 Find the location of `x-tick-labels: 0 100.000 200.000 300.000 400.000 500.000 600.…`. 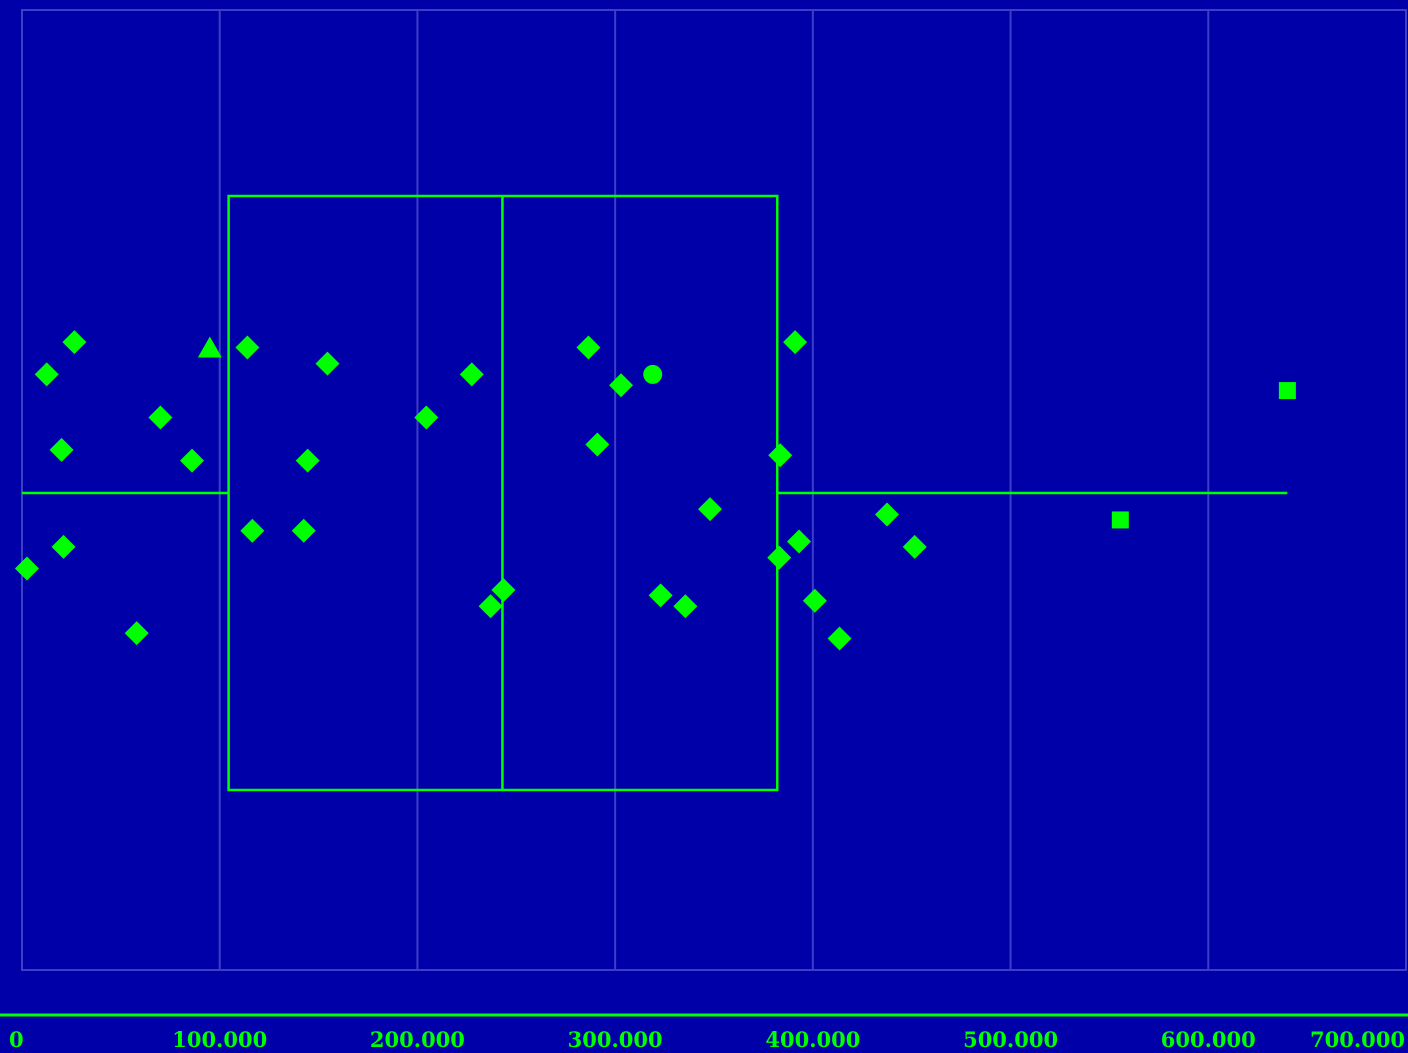

x-tick-labels: 0 100.000 200.000 300.000 400.000 500.000 600.… is located at coordinates (707, 1039).